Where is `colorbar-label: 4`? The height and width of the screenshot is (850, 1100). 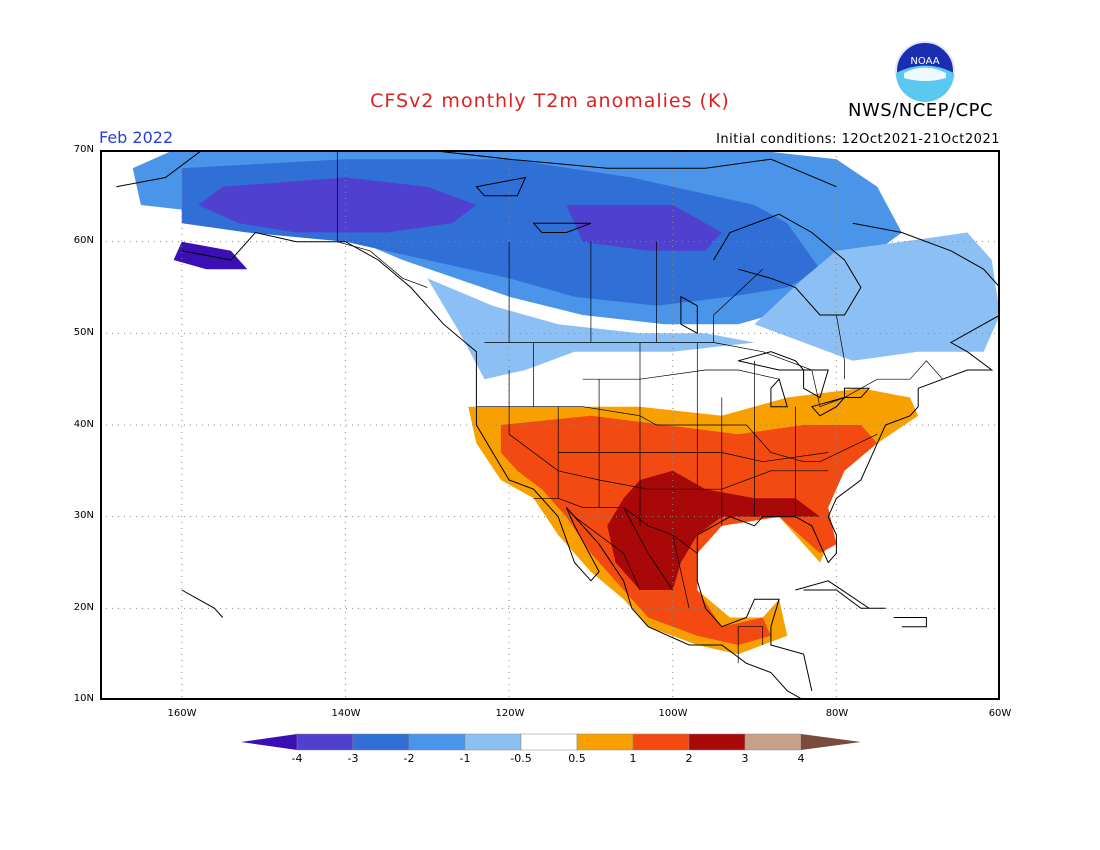
colorbar-label: 4 is located at coordinates (801, 758).